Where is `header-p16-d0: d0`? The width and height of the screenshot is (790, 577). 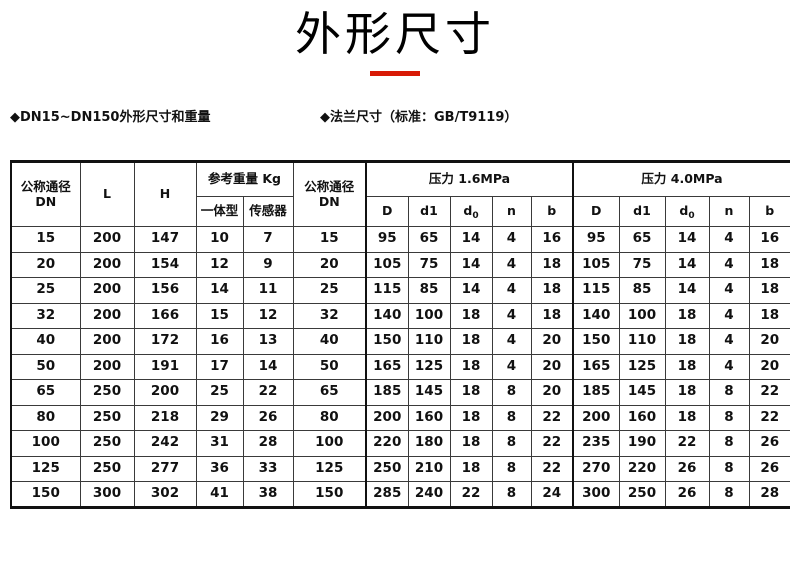 header-p16-d0: d0 is located at coordinates (471, 211).